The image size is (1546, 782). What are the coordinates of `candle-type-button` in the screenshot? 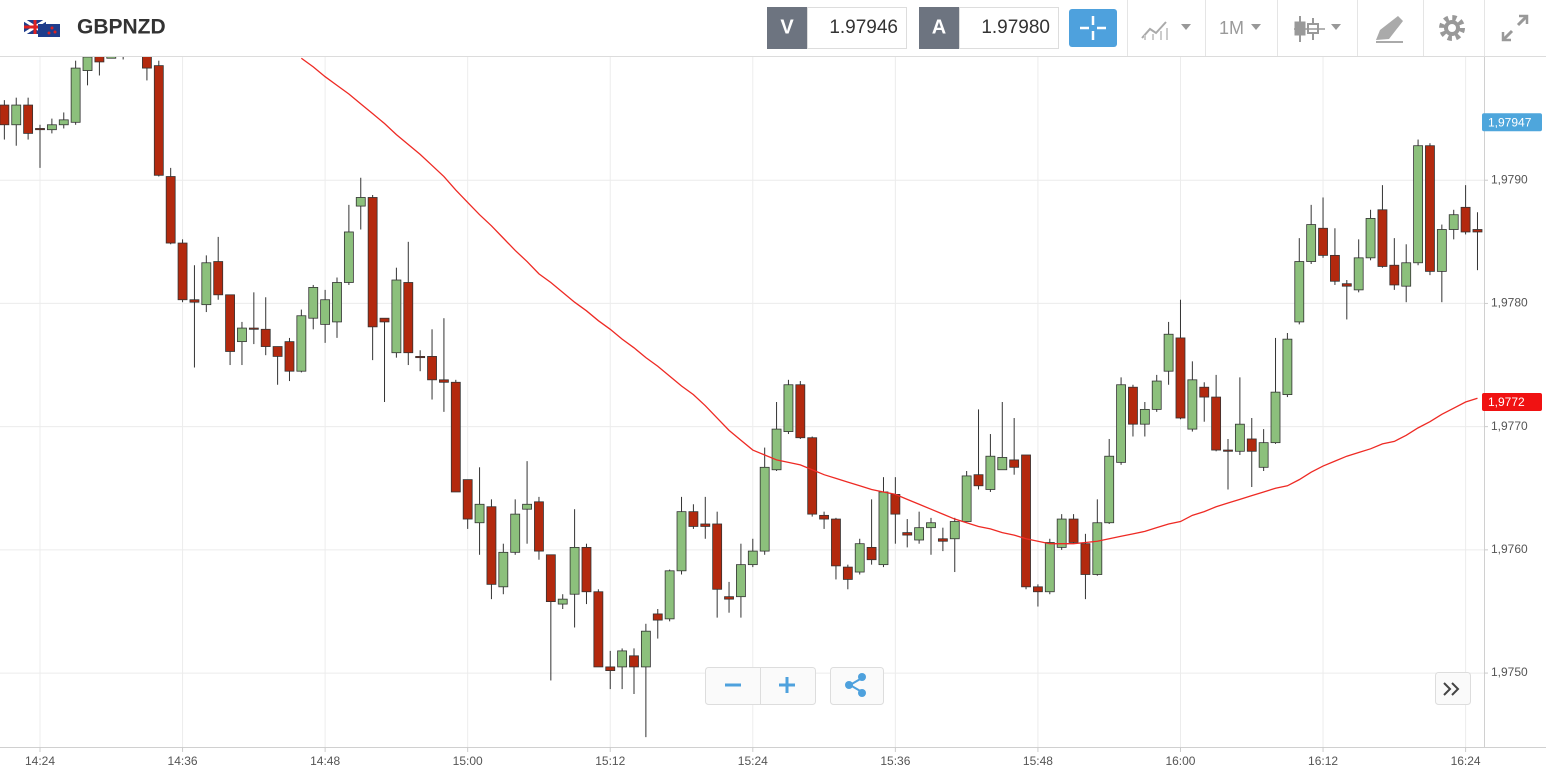 It's located at (1317, 29).